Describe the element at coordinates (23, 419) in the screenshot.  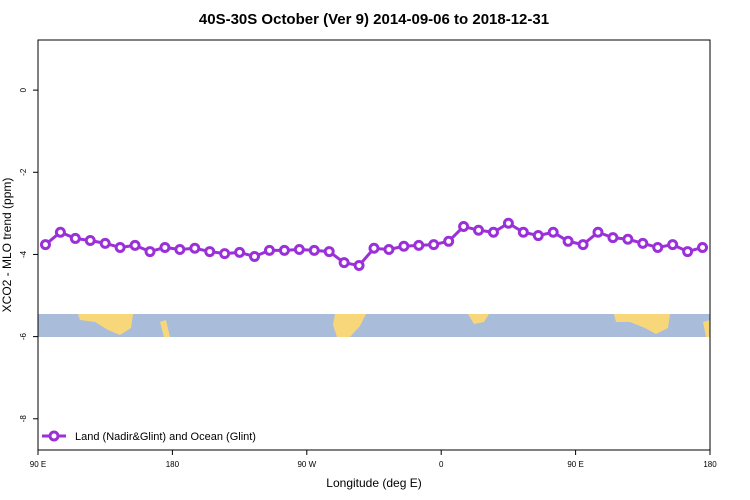
I see `y-tick-label: -8` at that location.